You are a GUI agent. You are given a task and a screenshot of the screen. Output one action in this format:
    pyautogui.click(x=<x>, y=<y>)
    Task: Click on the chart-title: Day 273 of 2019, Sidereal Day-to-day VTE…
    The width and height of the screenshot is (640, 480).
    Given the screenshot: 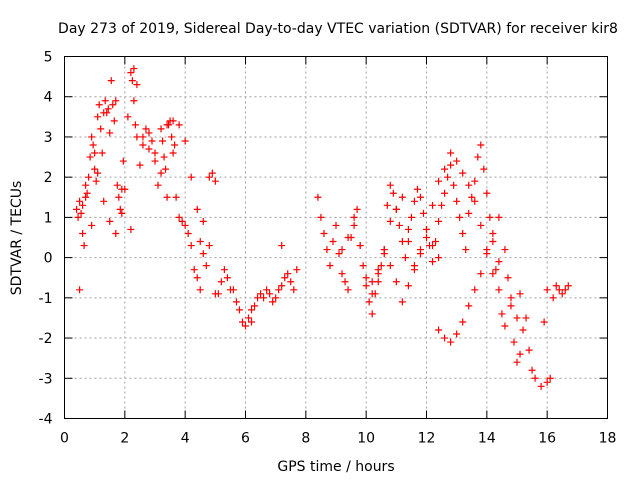 What is the action you would take?
    pyautogui.click(x=338, y=29)
    